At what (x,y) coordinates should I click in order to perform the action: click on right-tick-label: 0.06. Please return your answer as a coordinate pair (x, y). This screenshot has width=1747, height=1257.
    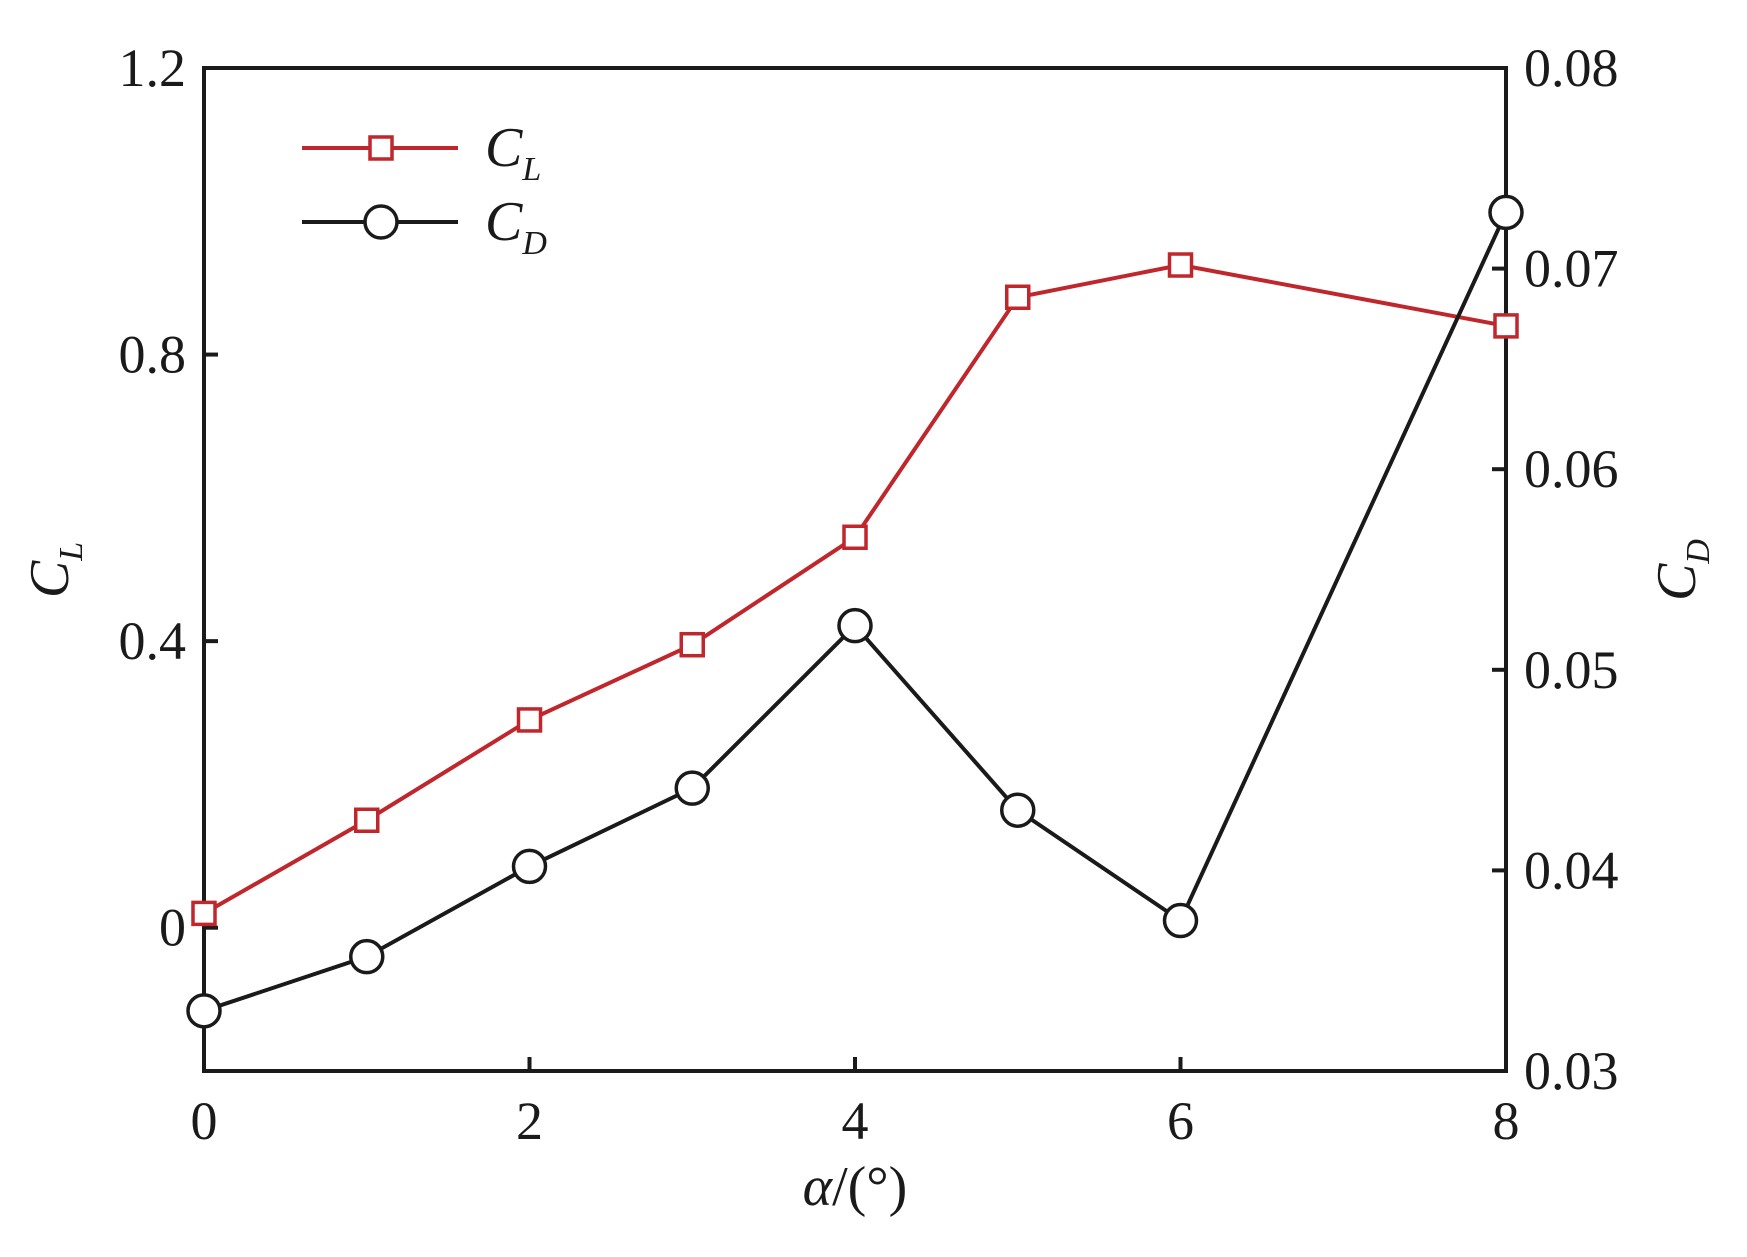
    Looking at the image, I should click on (1571, 469).